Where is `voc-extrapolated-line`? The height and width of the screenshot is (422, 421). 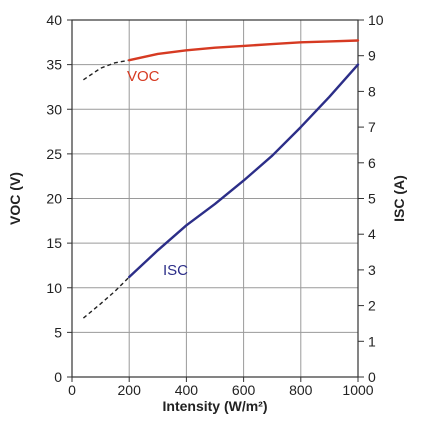 voc-extrapolated-line is located at coordinates (106, 70).